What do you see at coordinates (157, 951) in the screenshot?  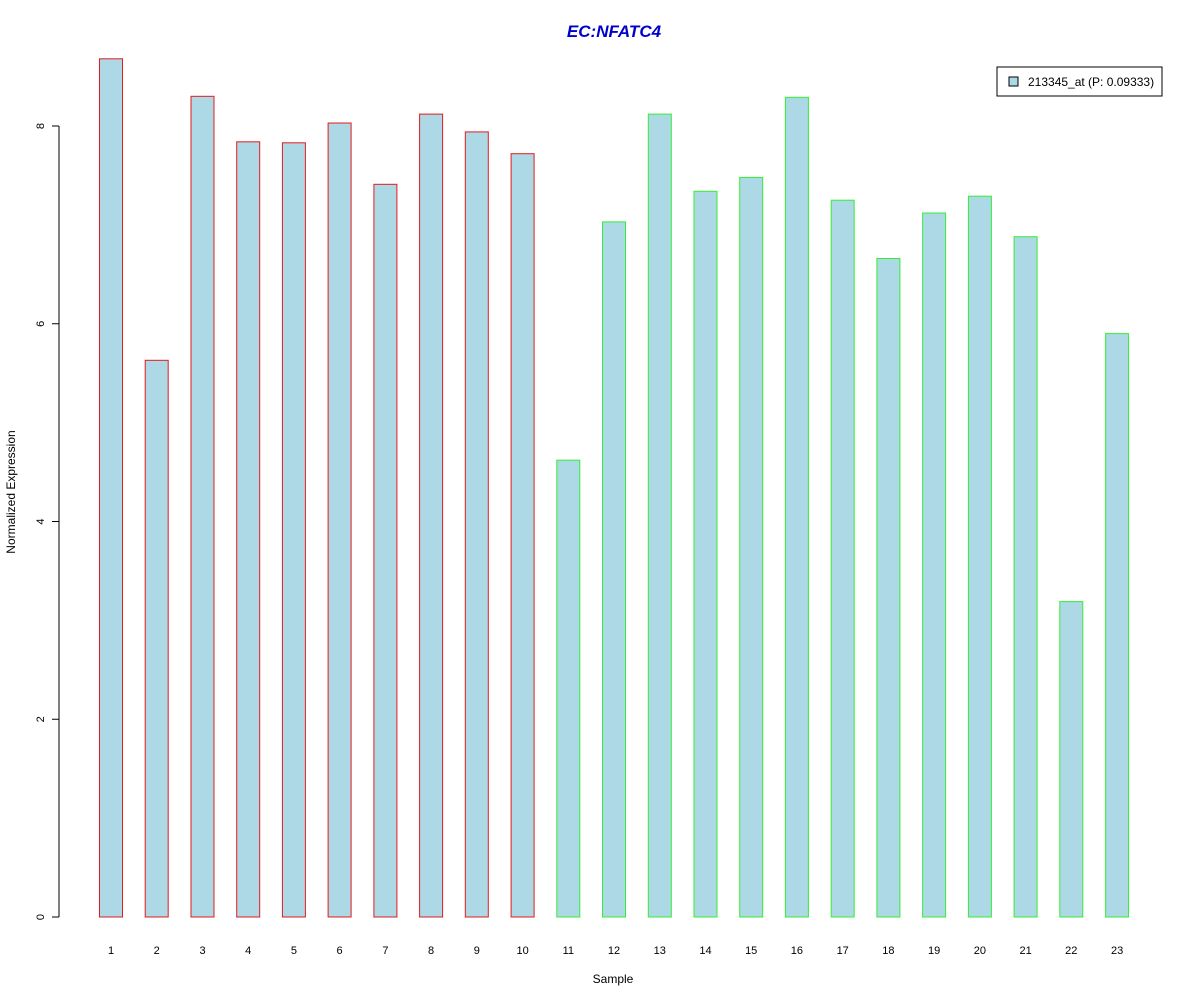 I see `x-tick-label: 2` at bounding box center [157, 951].